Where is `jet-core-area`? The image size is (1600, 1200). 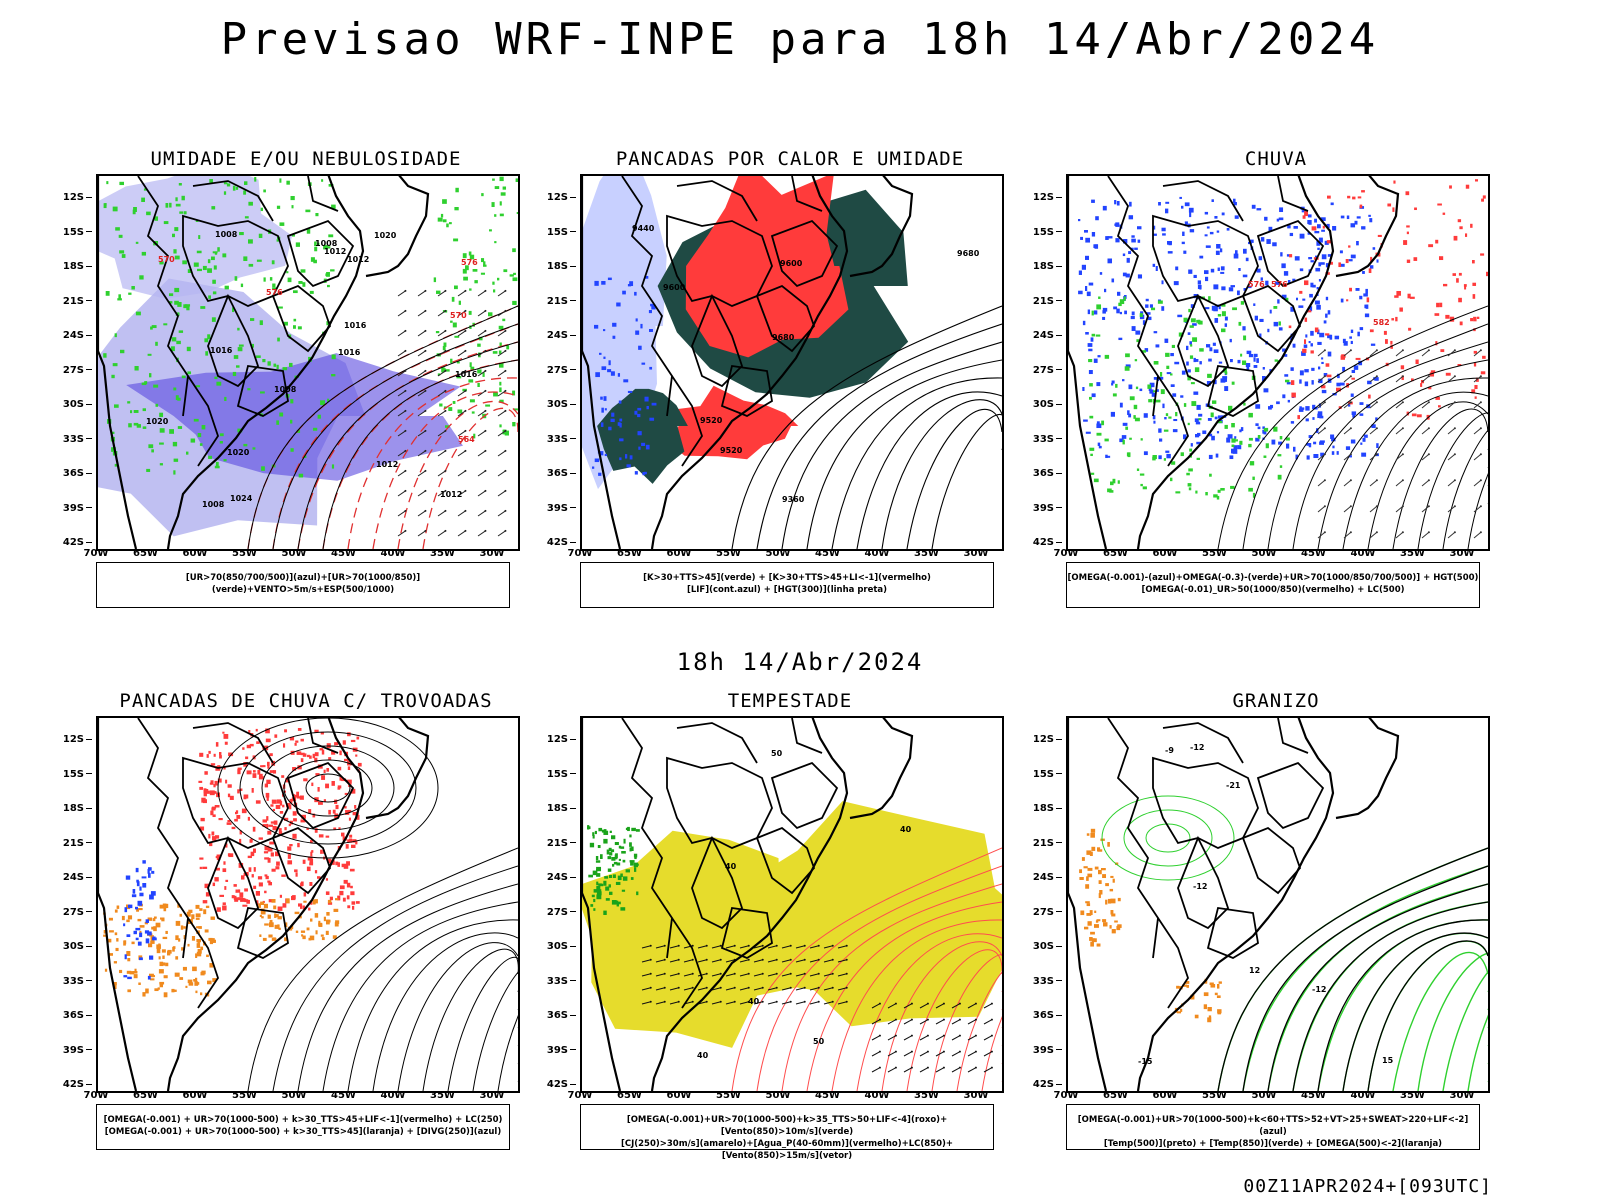 jet-core-area is located at coordinates (870, 914).